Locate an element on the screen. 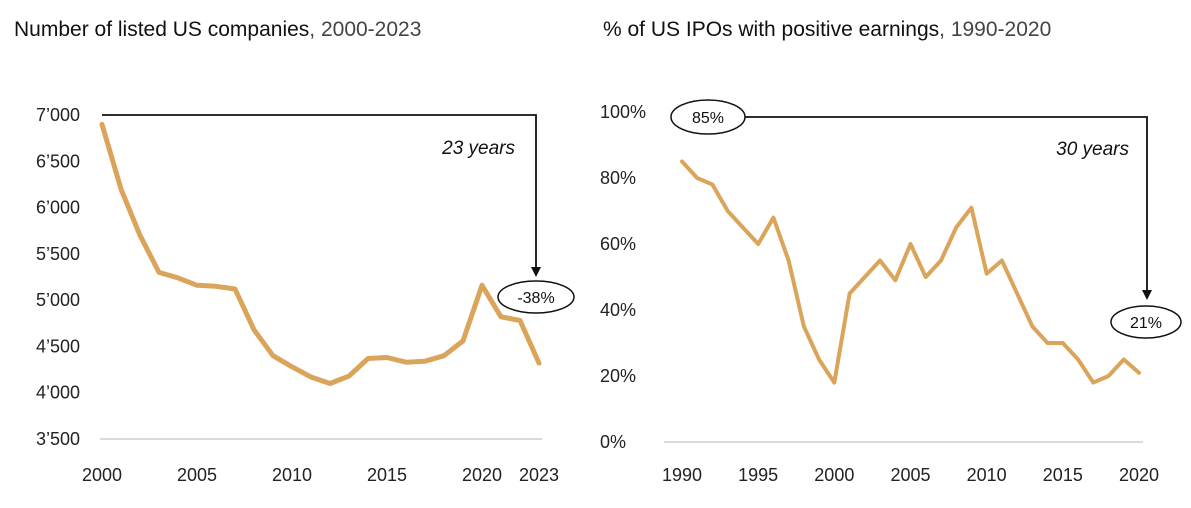 The width and height of the screenshot is (1191, 508). chart-title-text: Number of listed US companies is located at coordinates (162, 29).